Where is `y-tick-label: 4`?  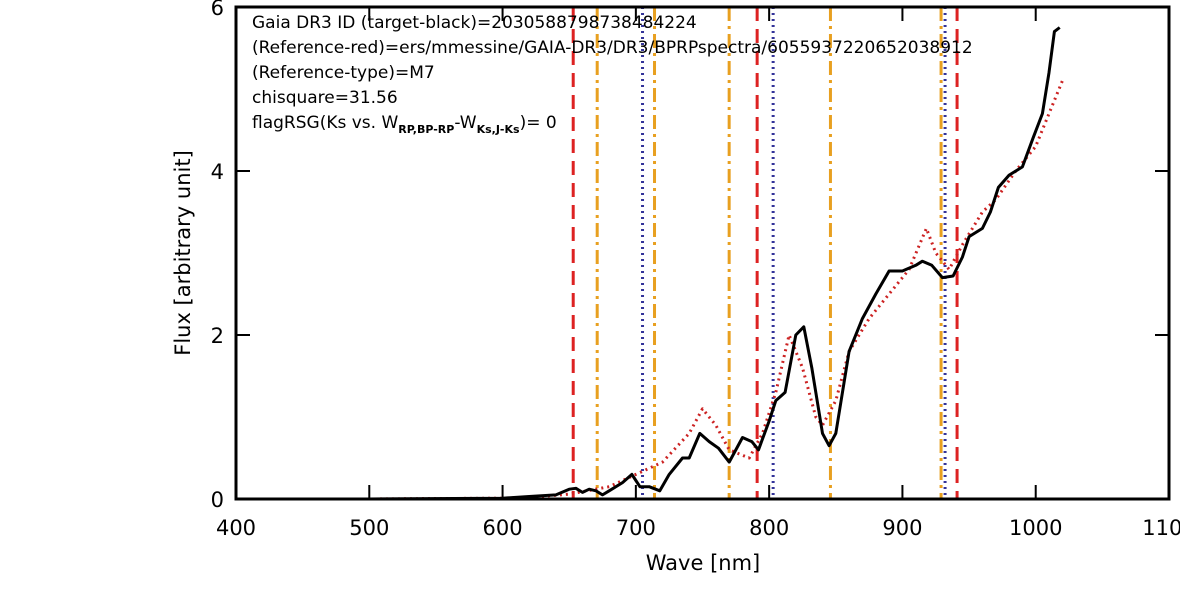
y-tick-label: 4 is located at coordinates (217, 172).